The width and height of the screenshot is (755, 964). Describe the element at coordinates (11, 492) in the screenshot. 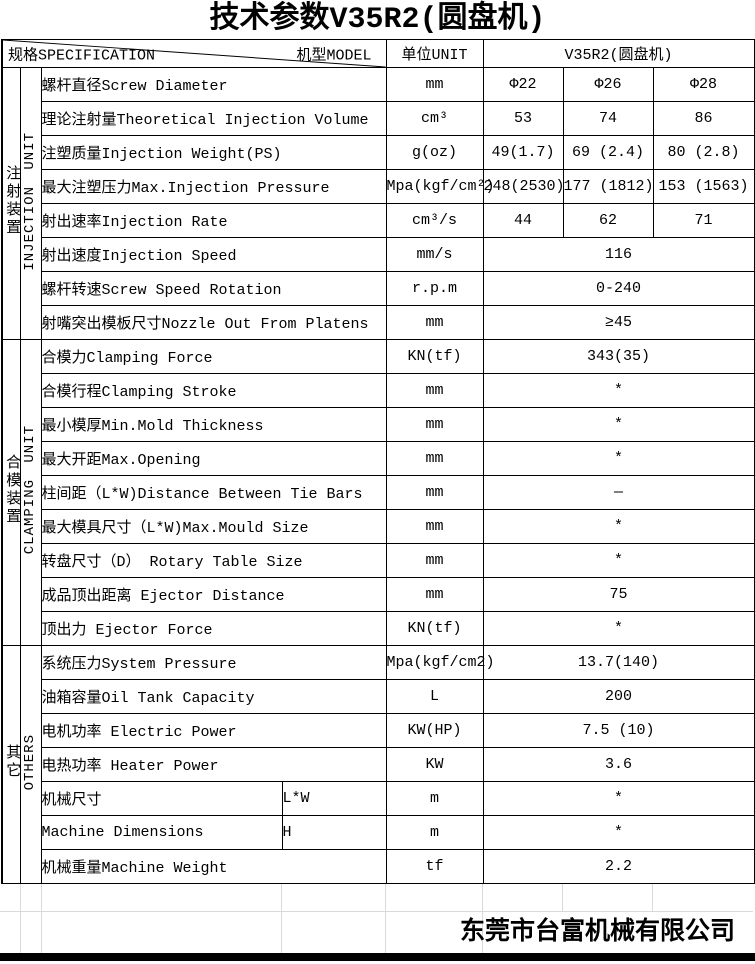

I see `section-clamping-cn: 合模装置` at that location.